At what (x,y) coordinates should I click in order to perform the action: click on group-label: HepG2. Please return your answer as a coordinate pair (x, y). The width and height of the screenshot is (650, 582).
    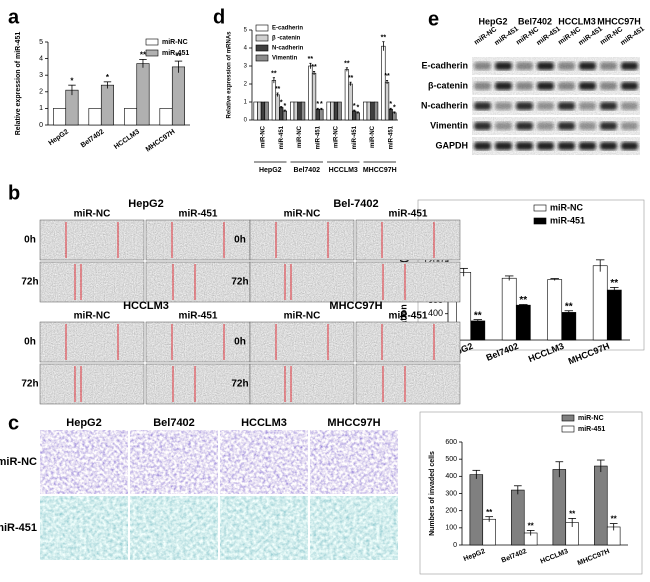
    Looking at the image, I should click on (270, 170).